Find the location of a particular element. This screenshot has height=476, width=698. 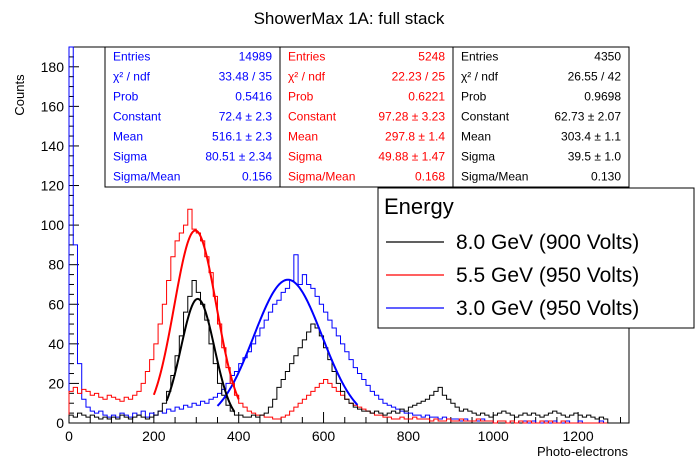

stat-value: 72.4 ± 2.3 is located at coordinates (246, 117).